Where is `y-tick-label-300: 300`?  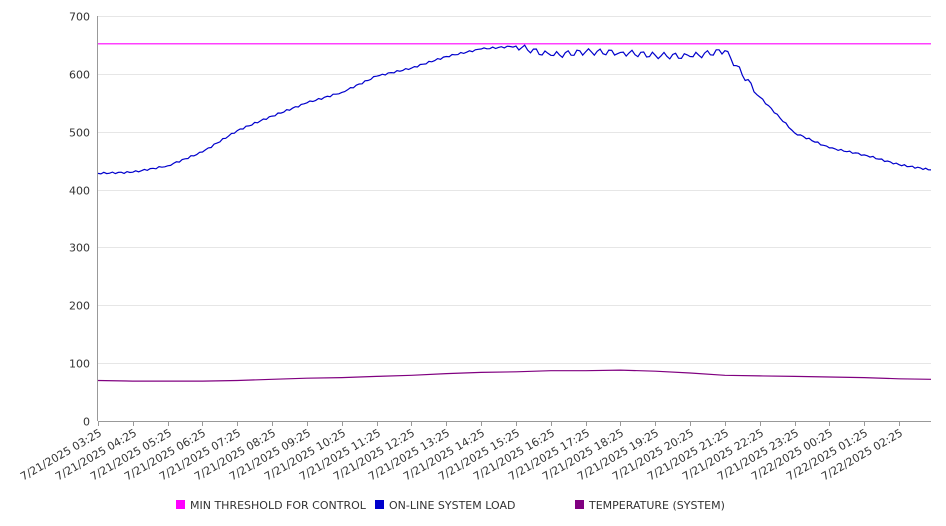
y-tick-label-300: 300 is located at coordinates (79, 248).